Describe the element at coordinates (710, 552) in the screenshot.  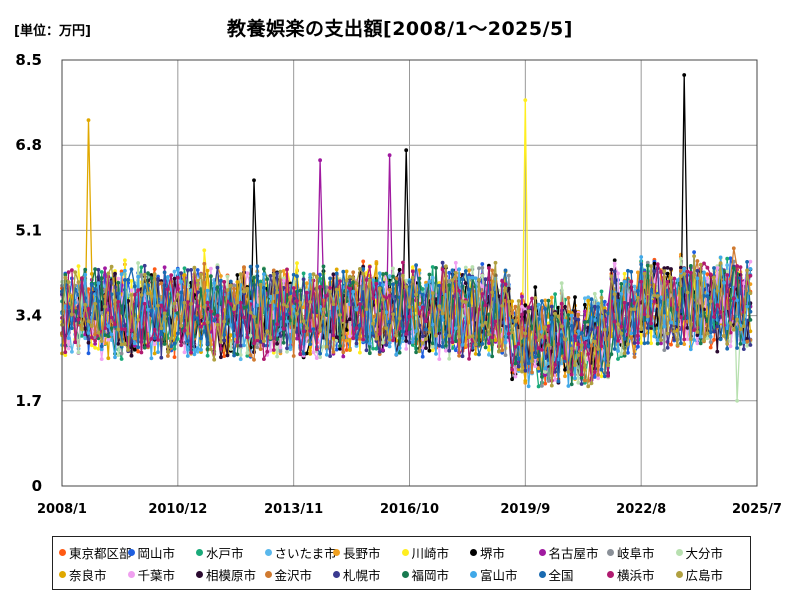
I see `legend-item: 大分市` at that location.